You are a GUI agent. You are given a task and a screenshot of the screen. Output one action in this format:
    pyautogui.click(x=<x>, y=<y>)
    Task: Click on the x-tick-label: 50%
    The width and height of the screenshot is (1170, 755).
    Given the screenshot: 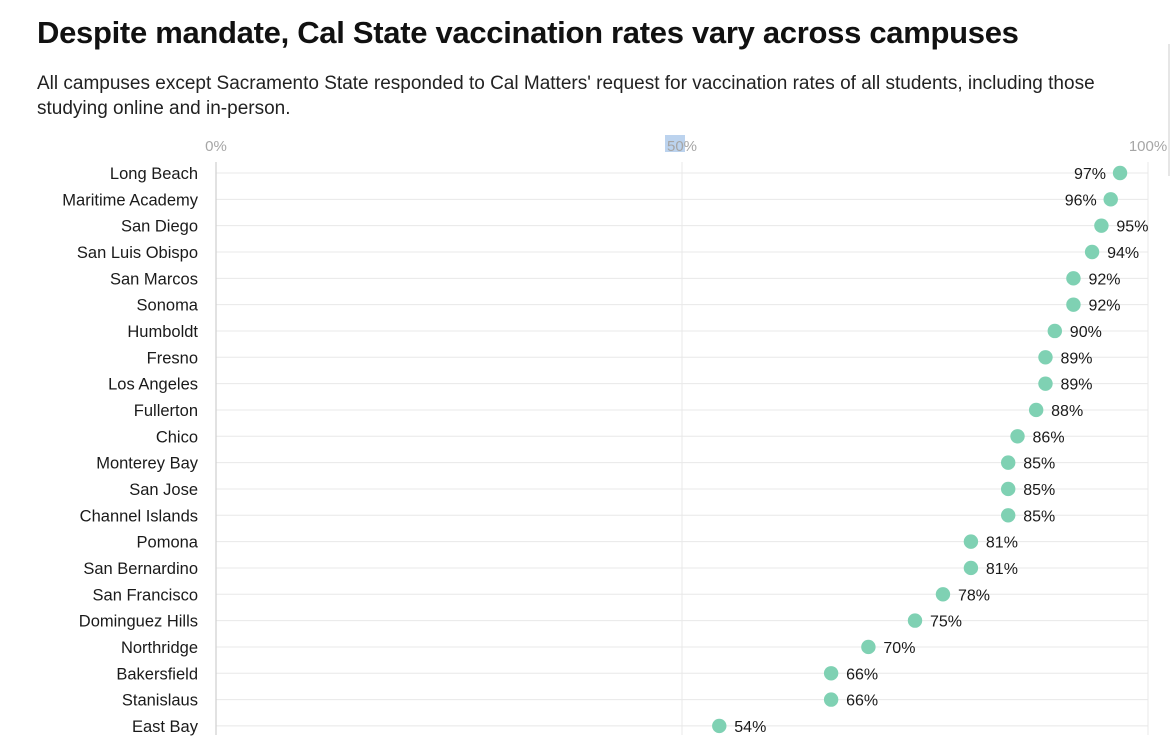 What is the action you would take?
    pyautogui.click(x=682, y=146)
    